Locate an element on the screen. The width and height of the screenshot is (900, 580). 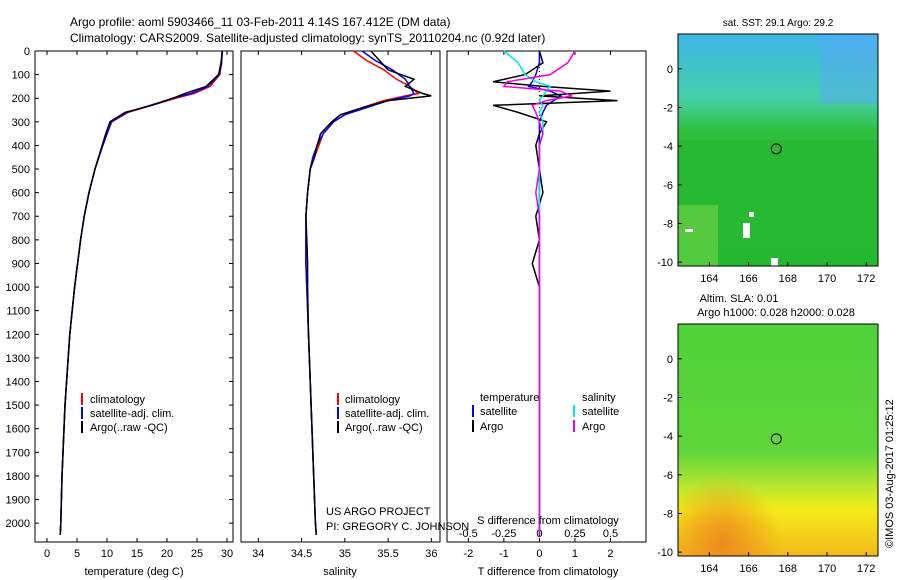
salinity-series is located at coordinates (368, 292).